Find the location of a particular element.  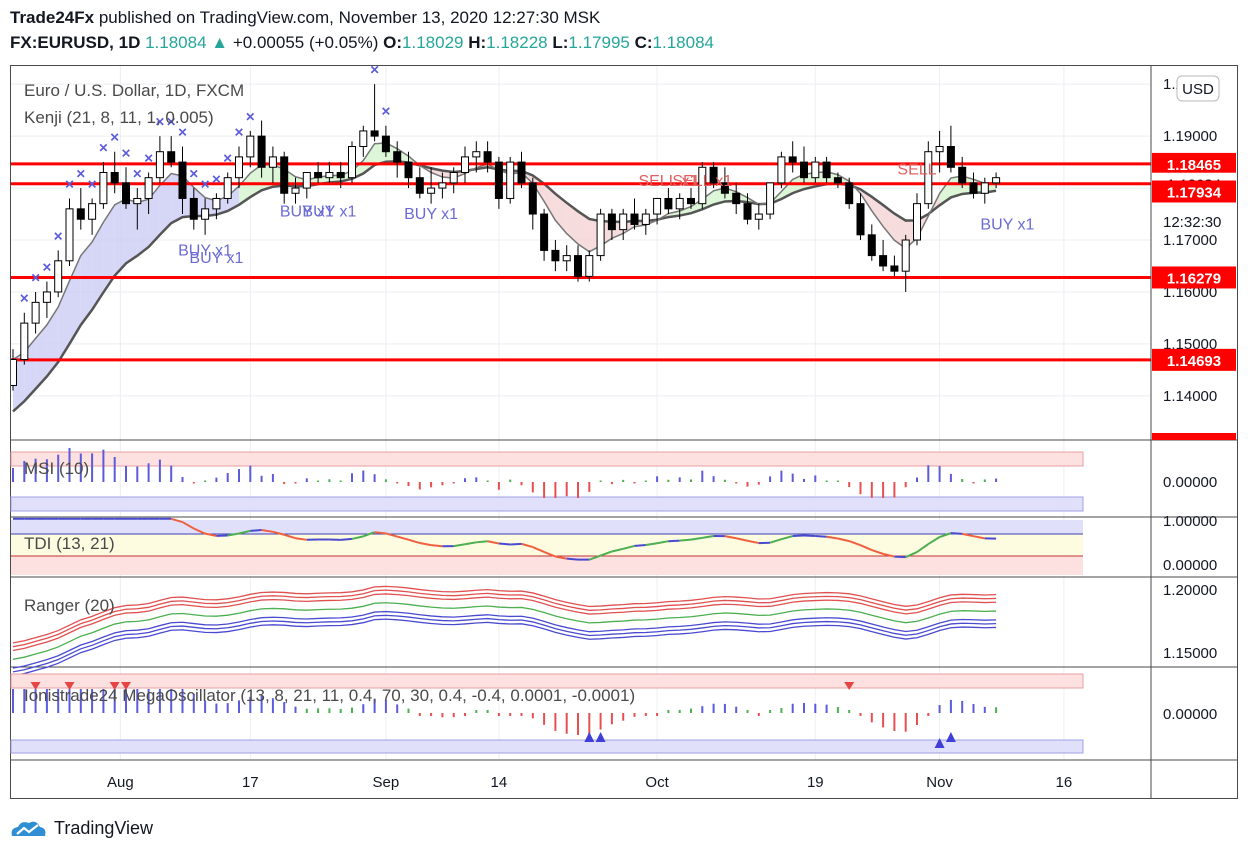

close-value: 1.18084 is located at coordinates (683, 42).